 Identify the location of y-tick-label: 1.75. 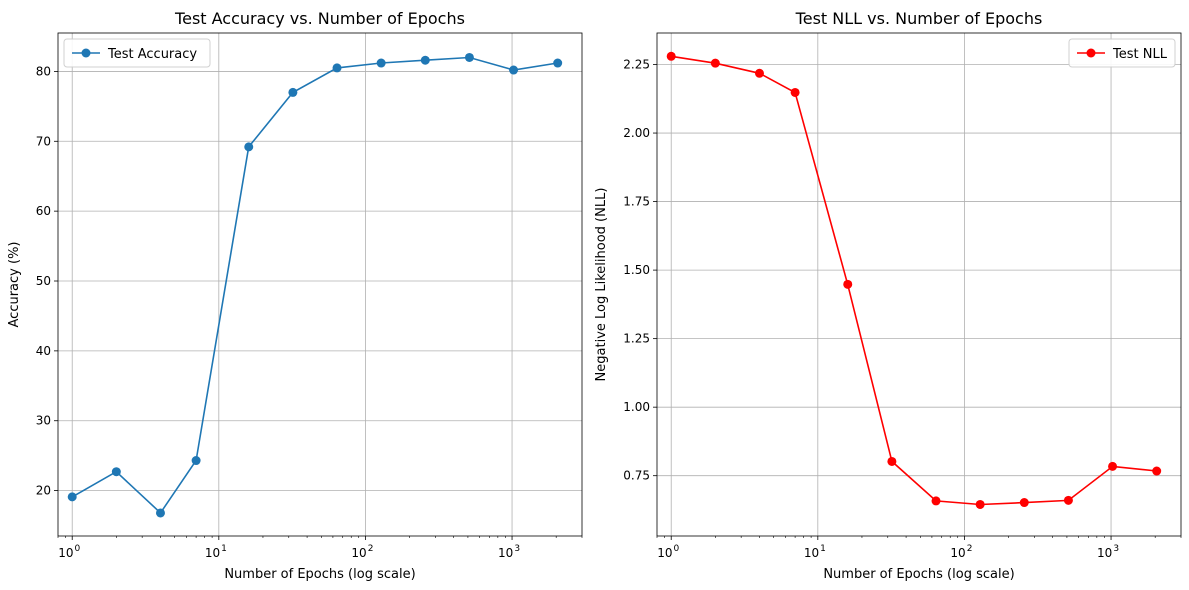
(636, 202).